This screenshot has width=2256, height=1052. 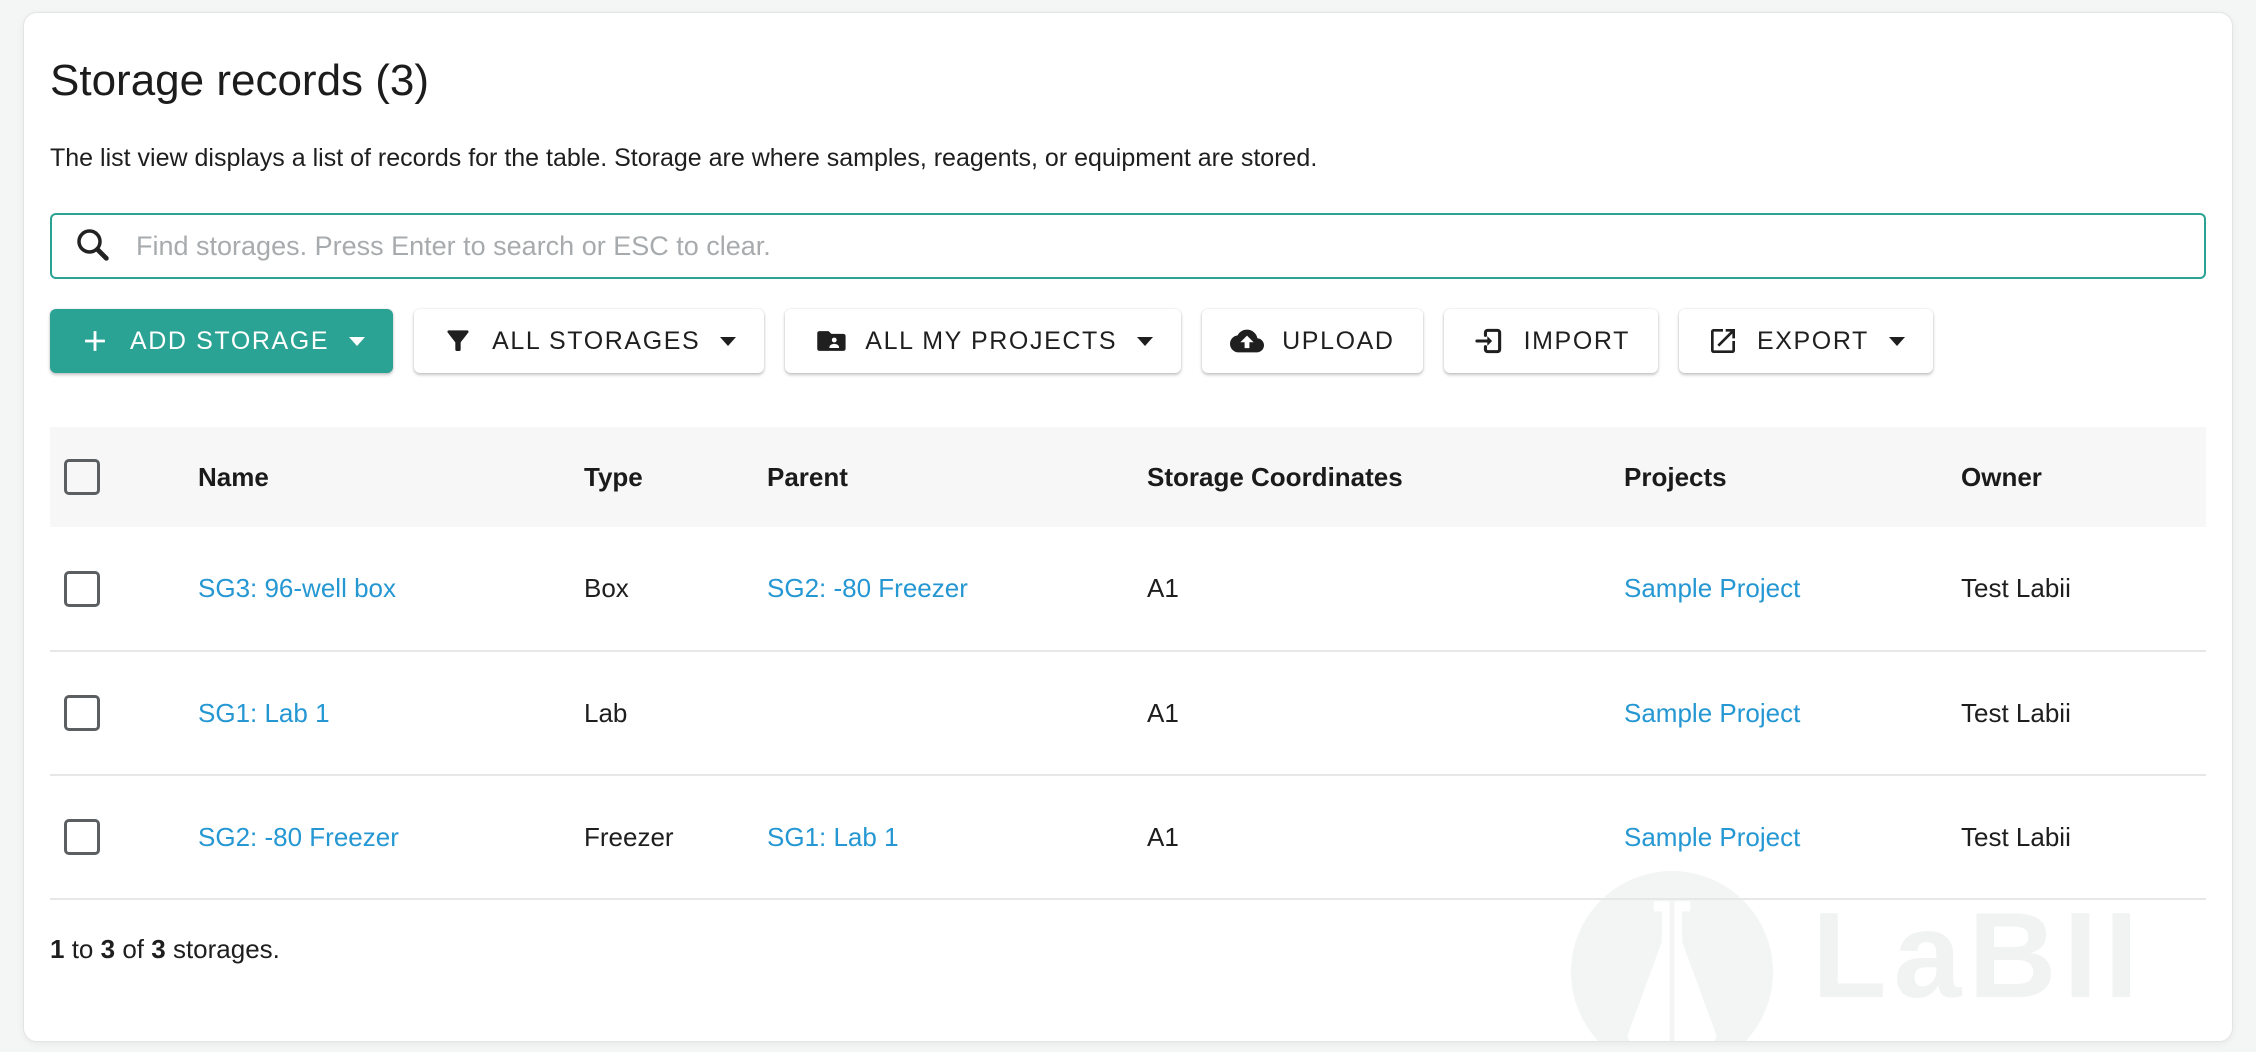 I want to click on add-storage-button: ADD STORAGE, so click(x=222, y=341).